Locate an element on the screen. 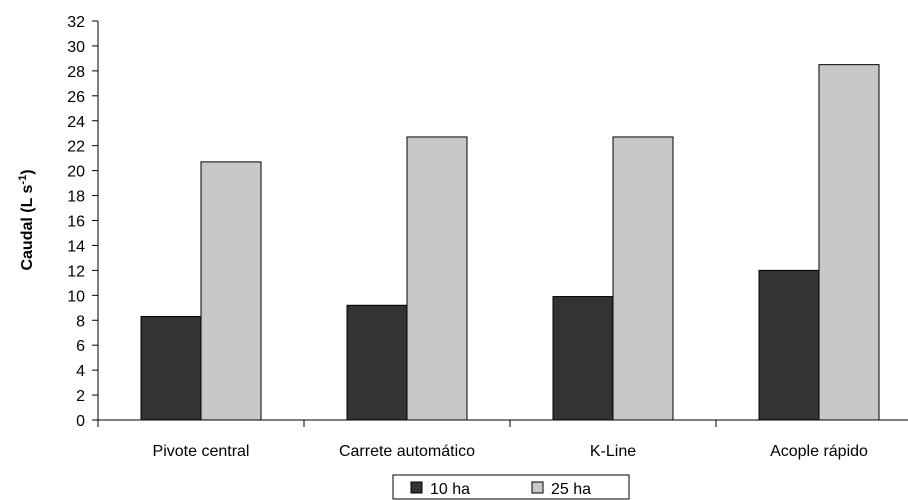 This screenshot has width=908, height=500. legend: 10 ha 25 ha is located at coordinates (511, 487).